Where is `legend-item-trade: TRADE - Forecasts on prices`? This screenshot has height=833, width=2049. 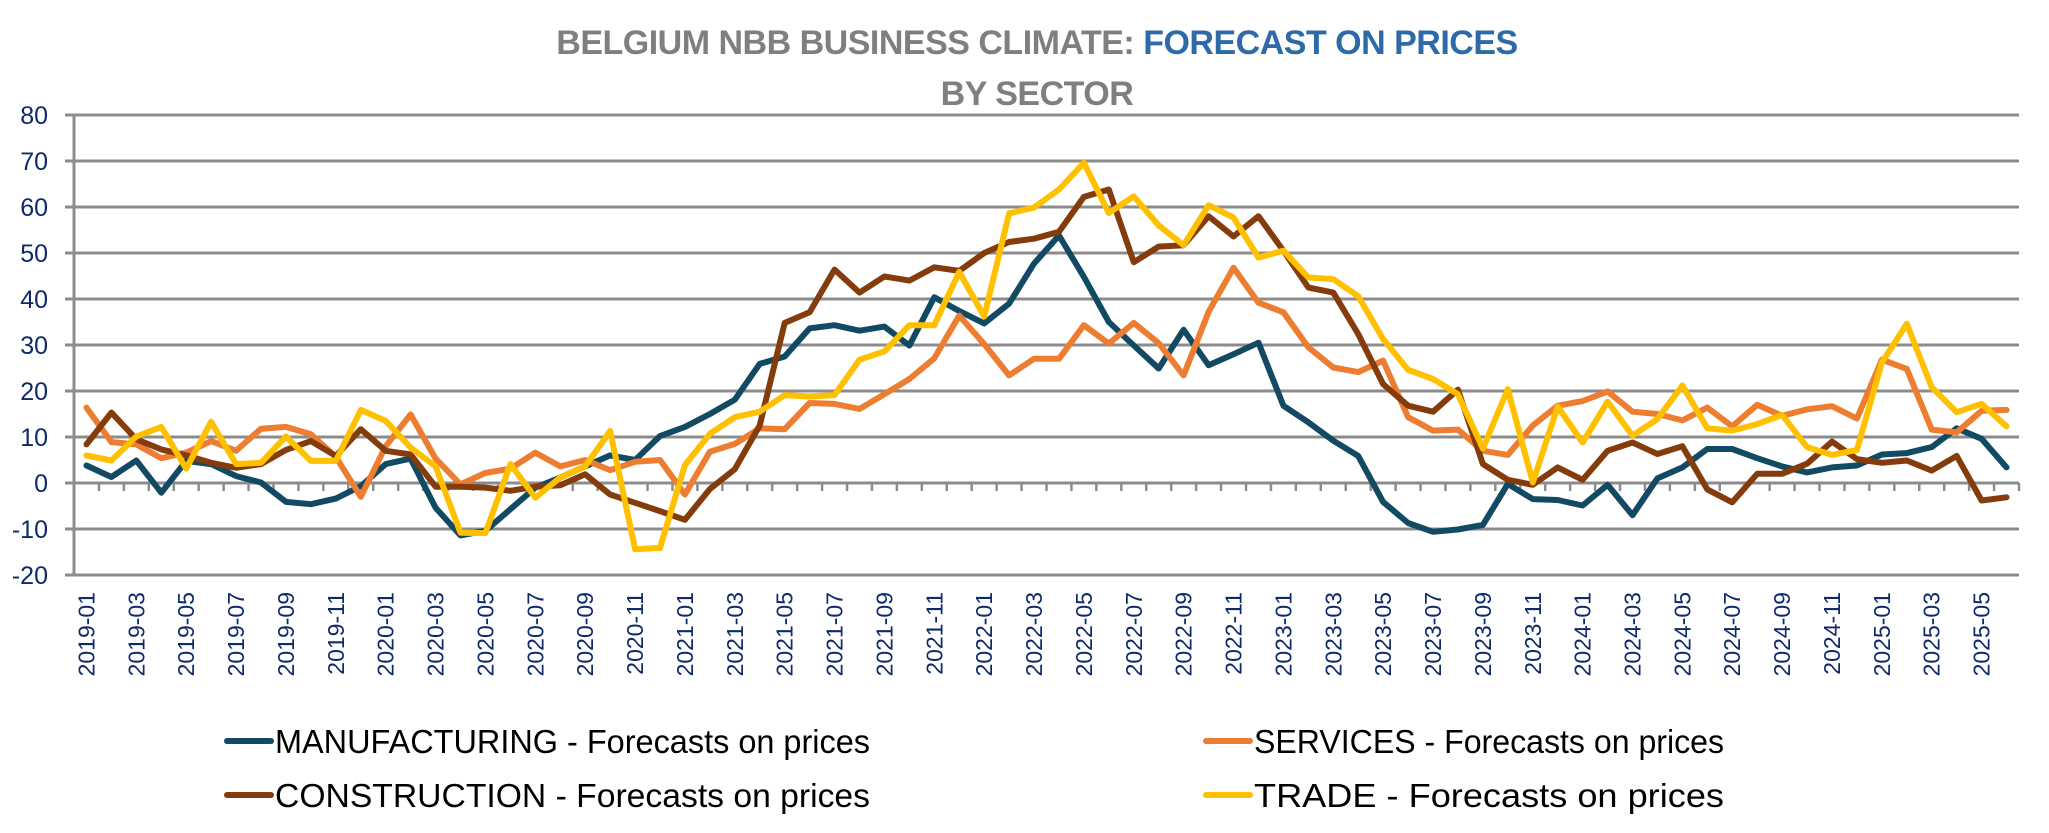 legend-item-trade: TRADE - Forecasts on prices is located at coordinates (1463, 795).